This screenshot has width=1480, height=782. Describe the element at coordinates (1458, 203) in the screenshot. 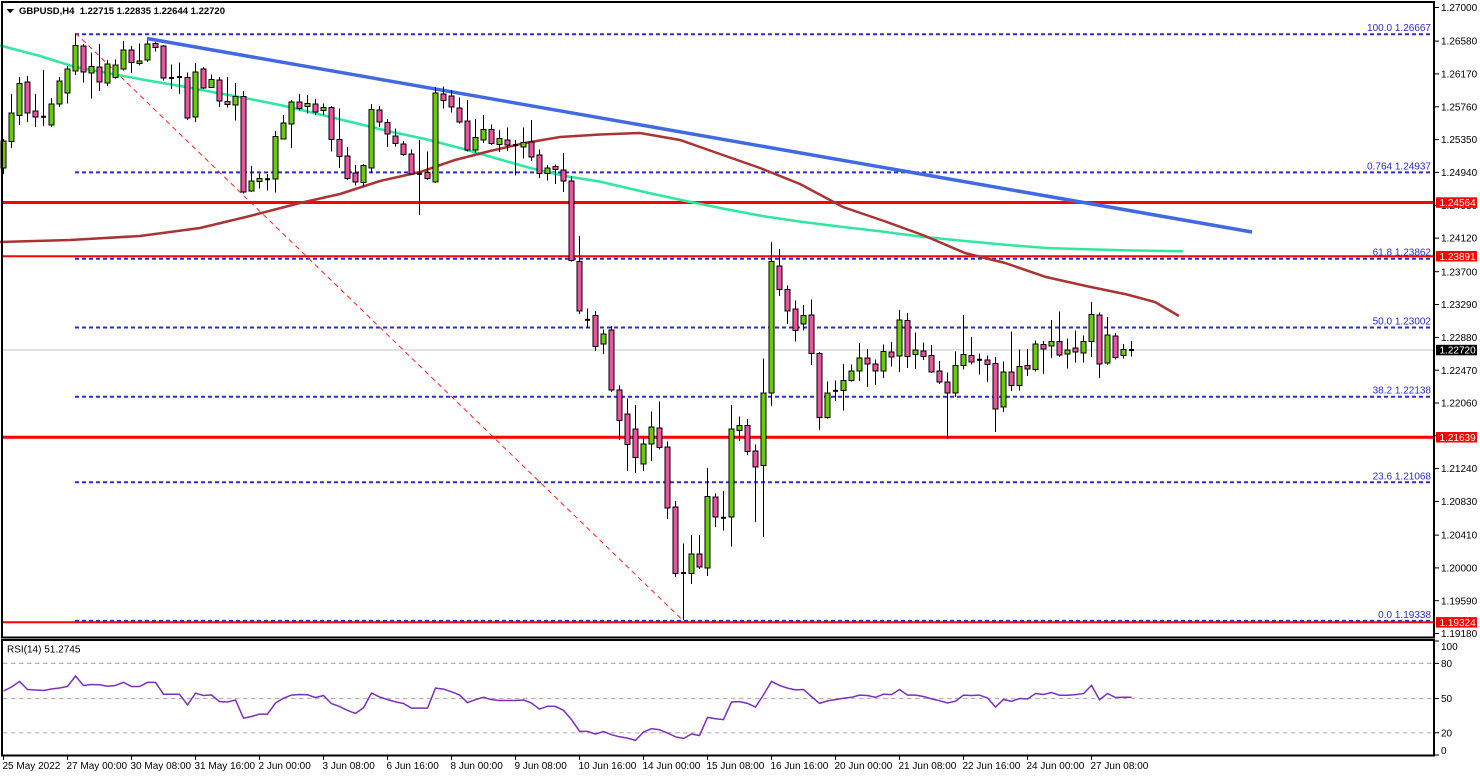

I see `svg-text: 1.24564` at that location.